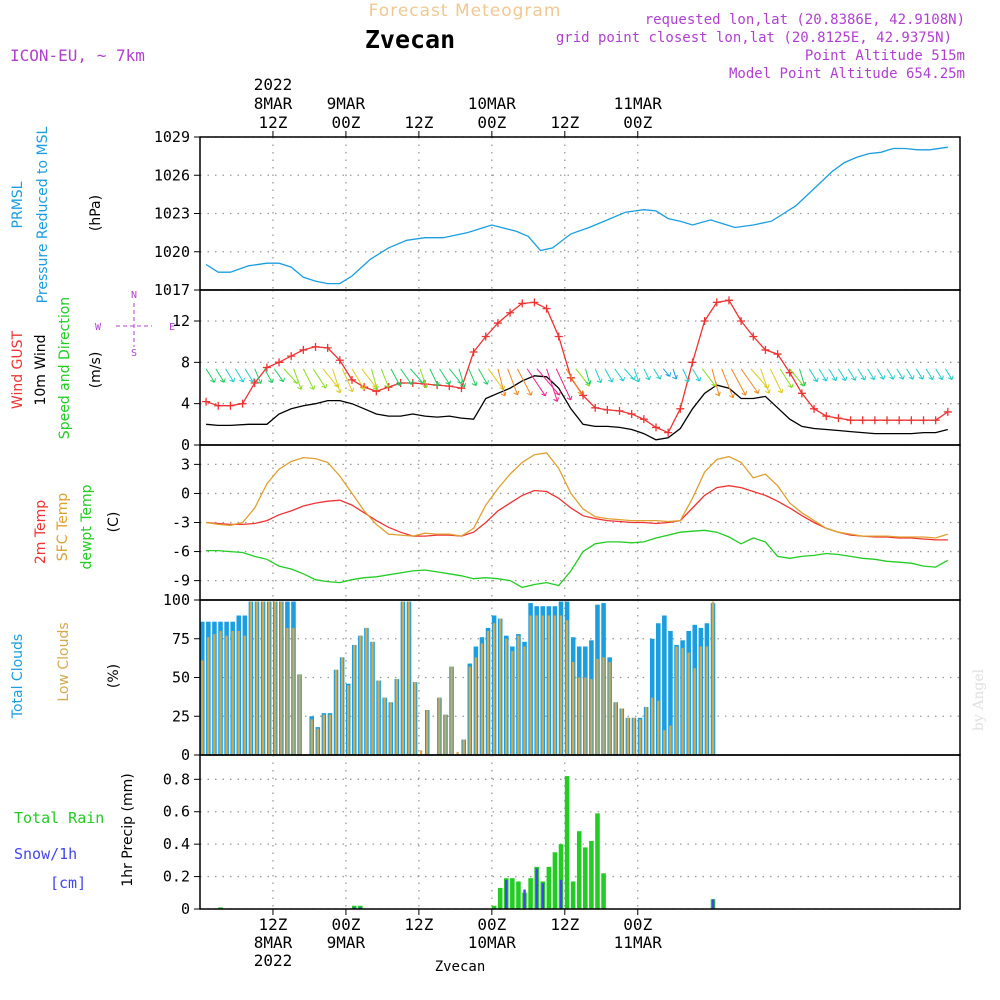  I want to click on y-tick-label: 8, so click(185, 362).